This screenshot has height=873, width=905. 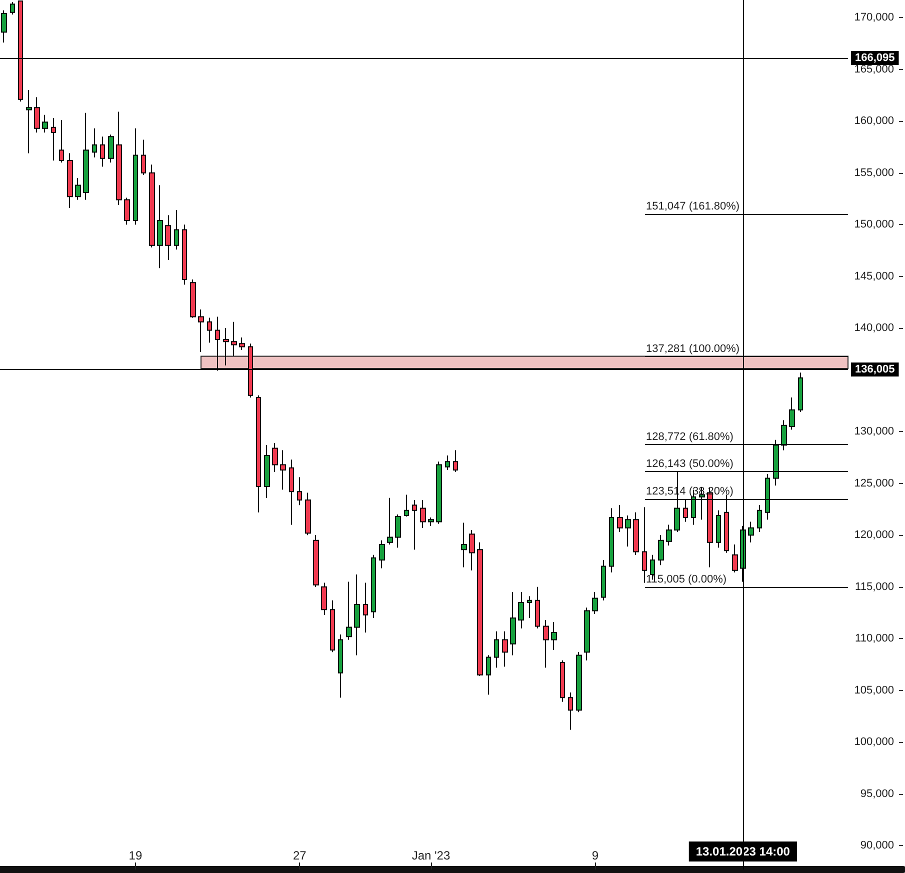 What do you see at coordinates (874, 276) in the screenshot?
I see `y-tick-label: 145,000` at bounding box center [874, 276].